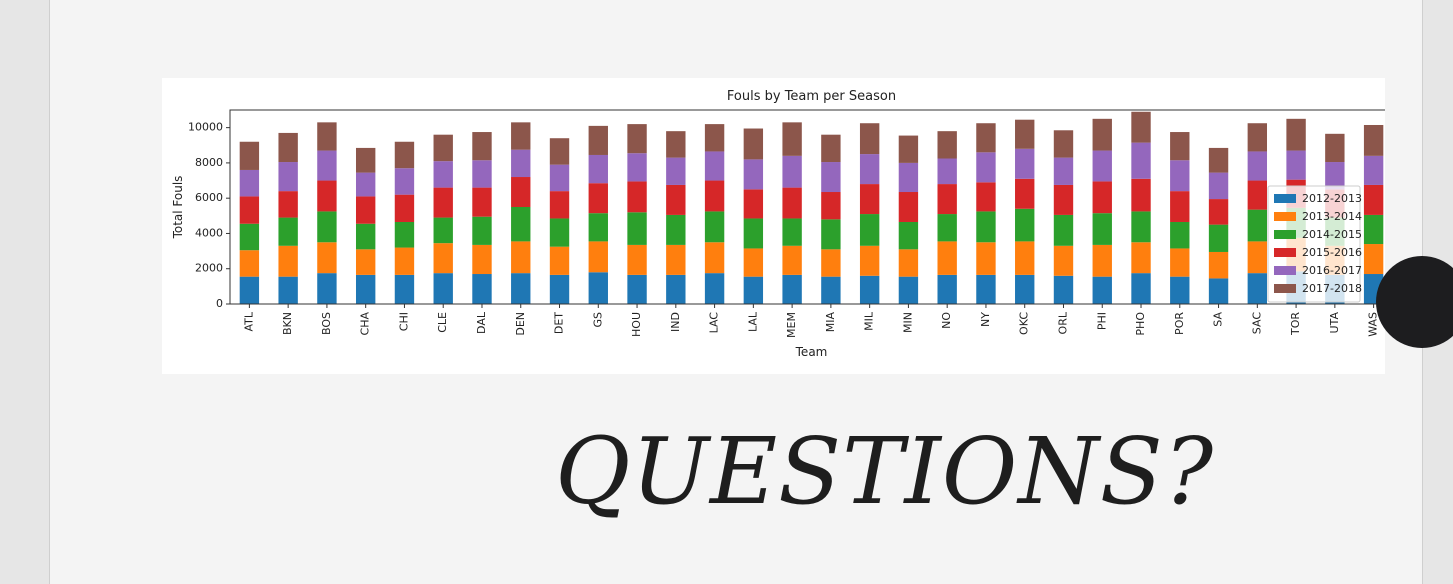  Describe the element at coordinates (986, 227) in the screenshot. I see `bar-ny-2014-2015` at that location.